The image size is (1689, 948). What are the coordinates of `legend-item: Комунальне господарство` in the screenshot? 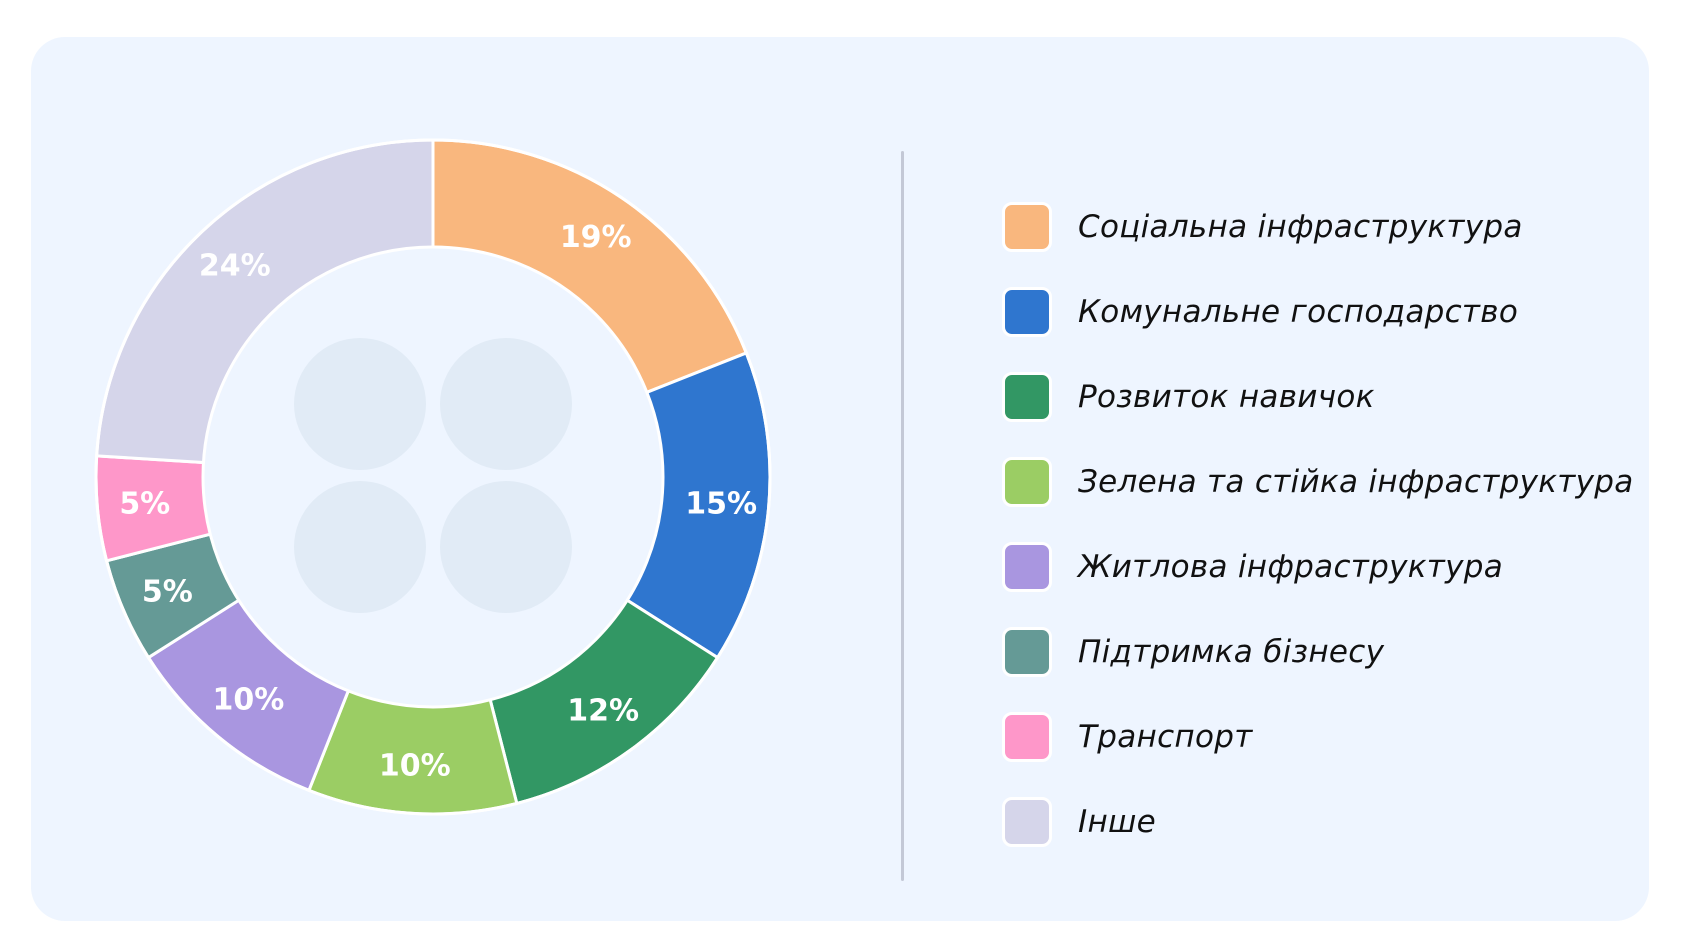 It's located at (1318, 311).